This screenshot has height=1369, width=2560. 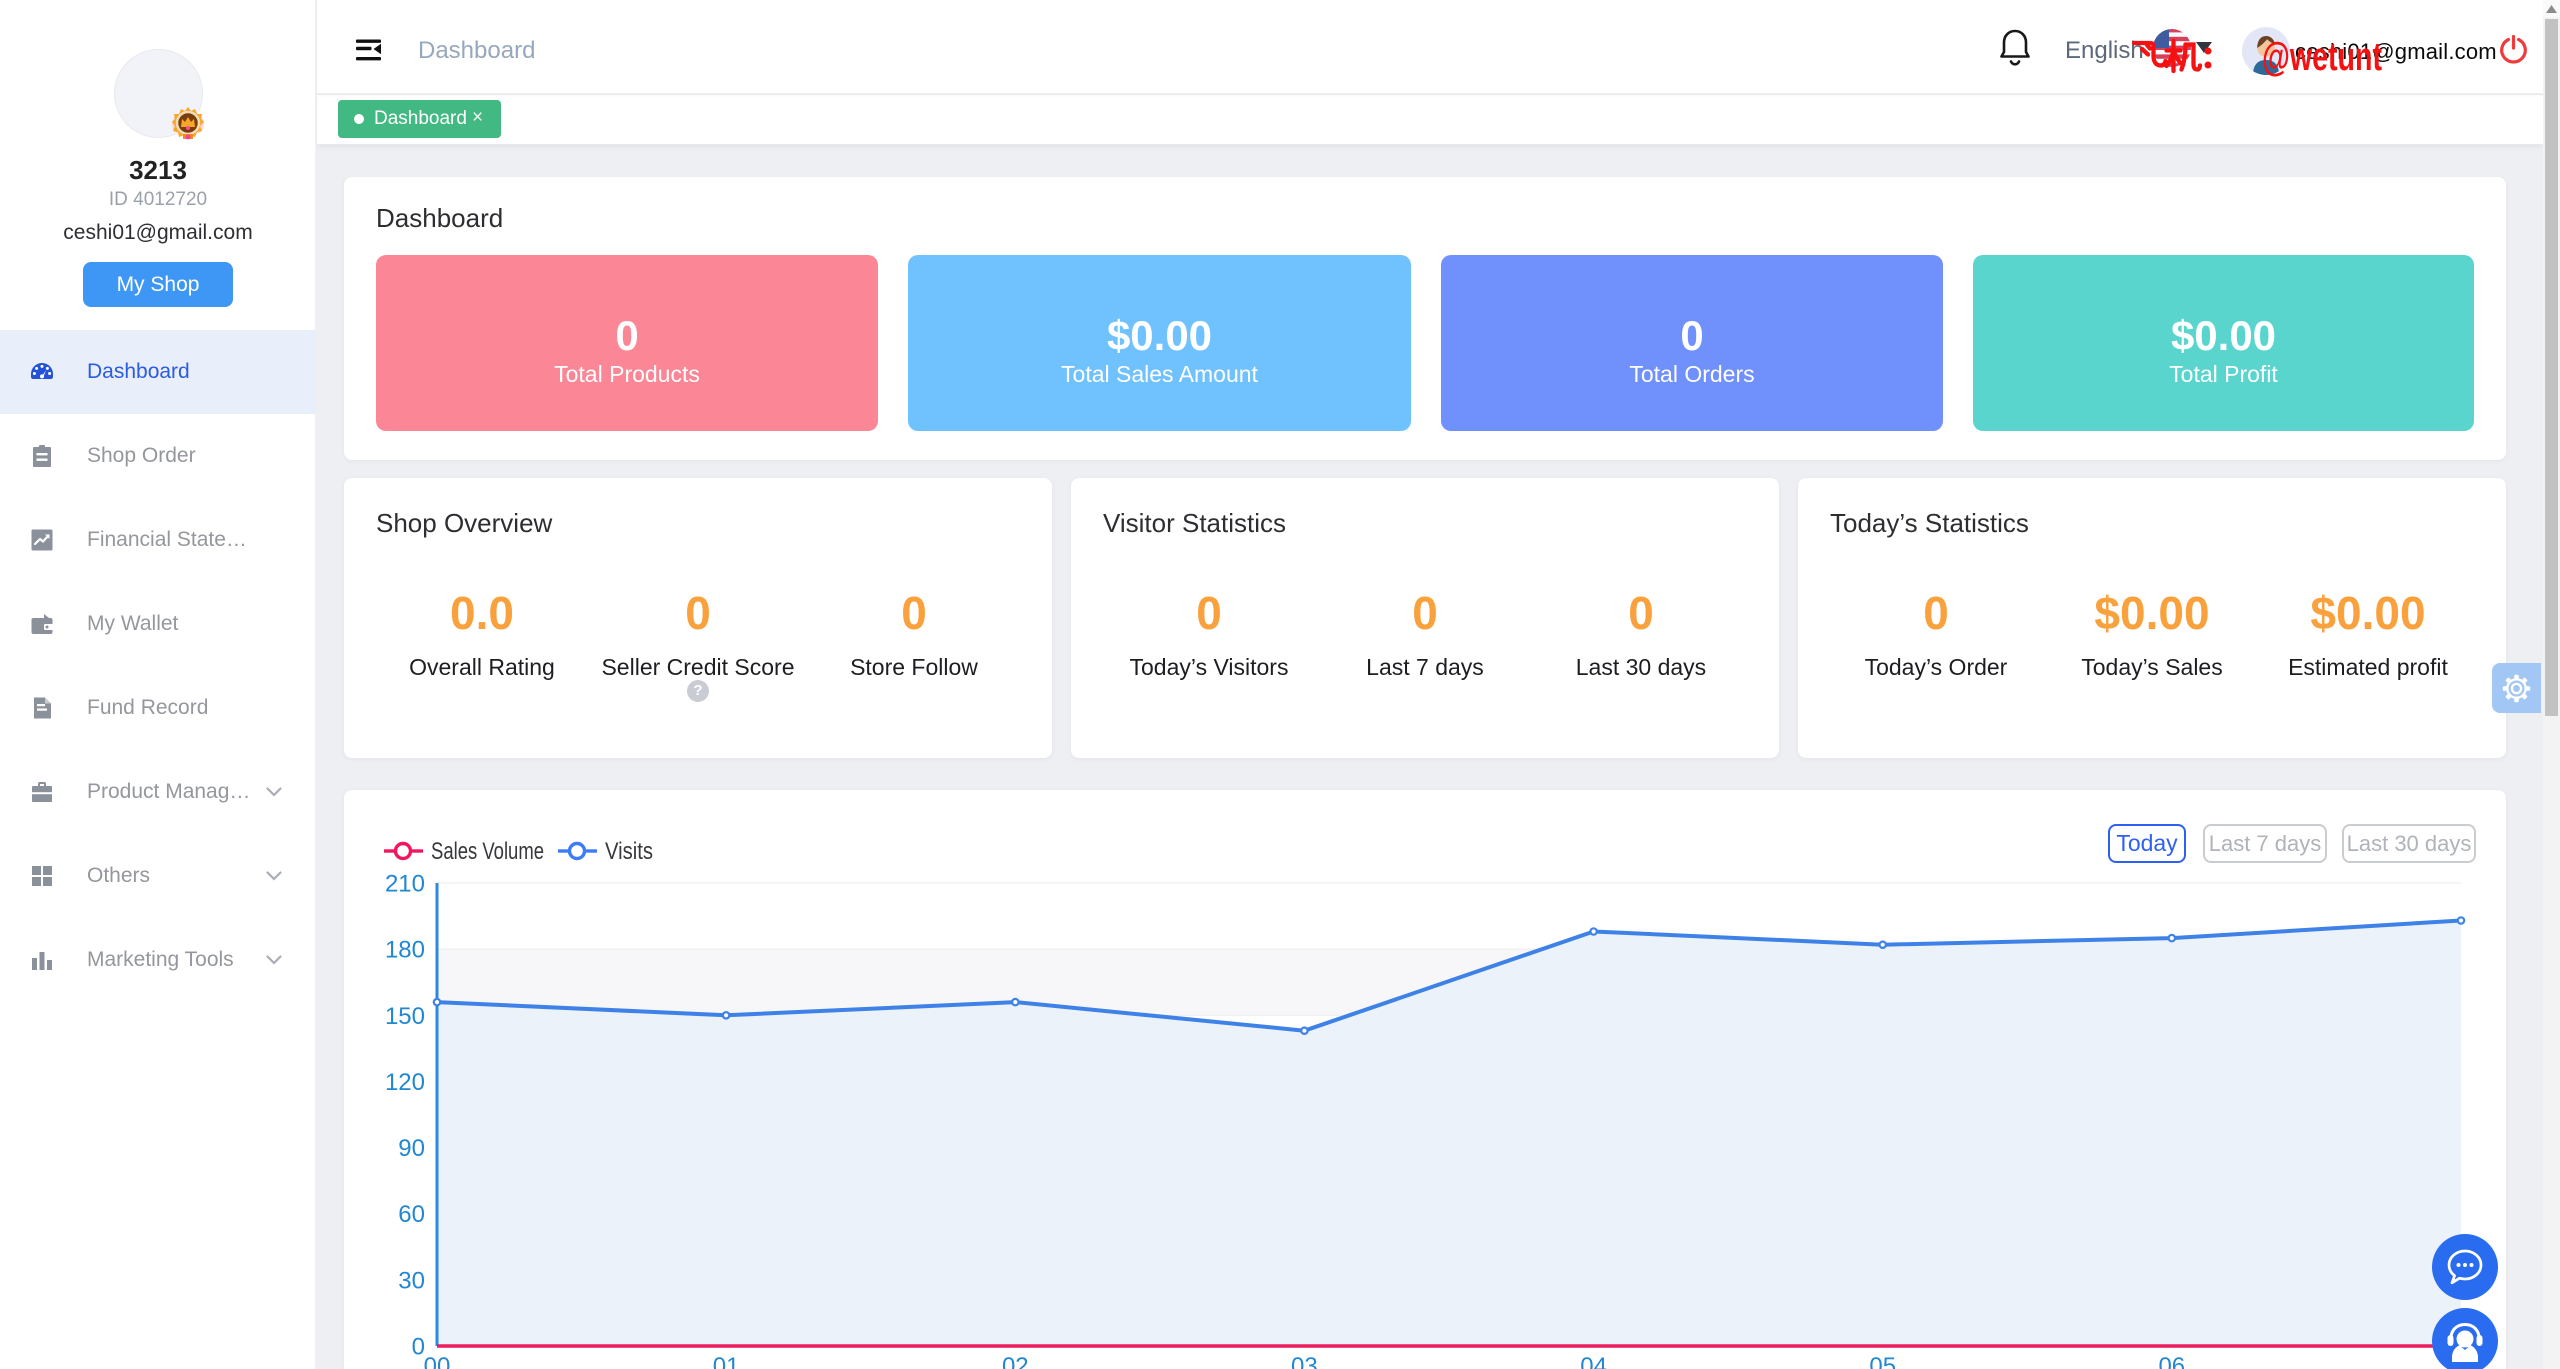 What do you see at coordinates (437, 1361) in the screenshot?
I see `svg-text: 00` at bounding box center [437, 1361].